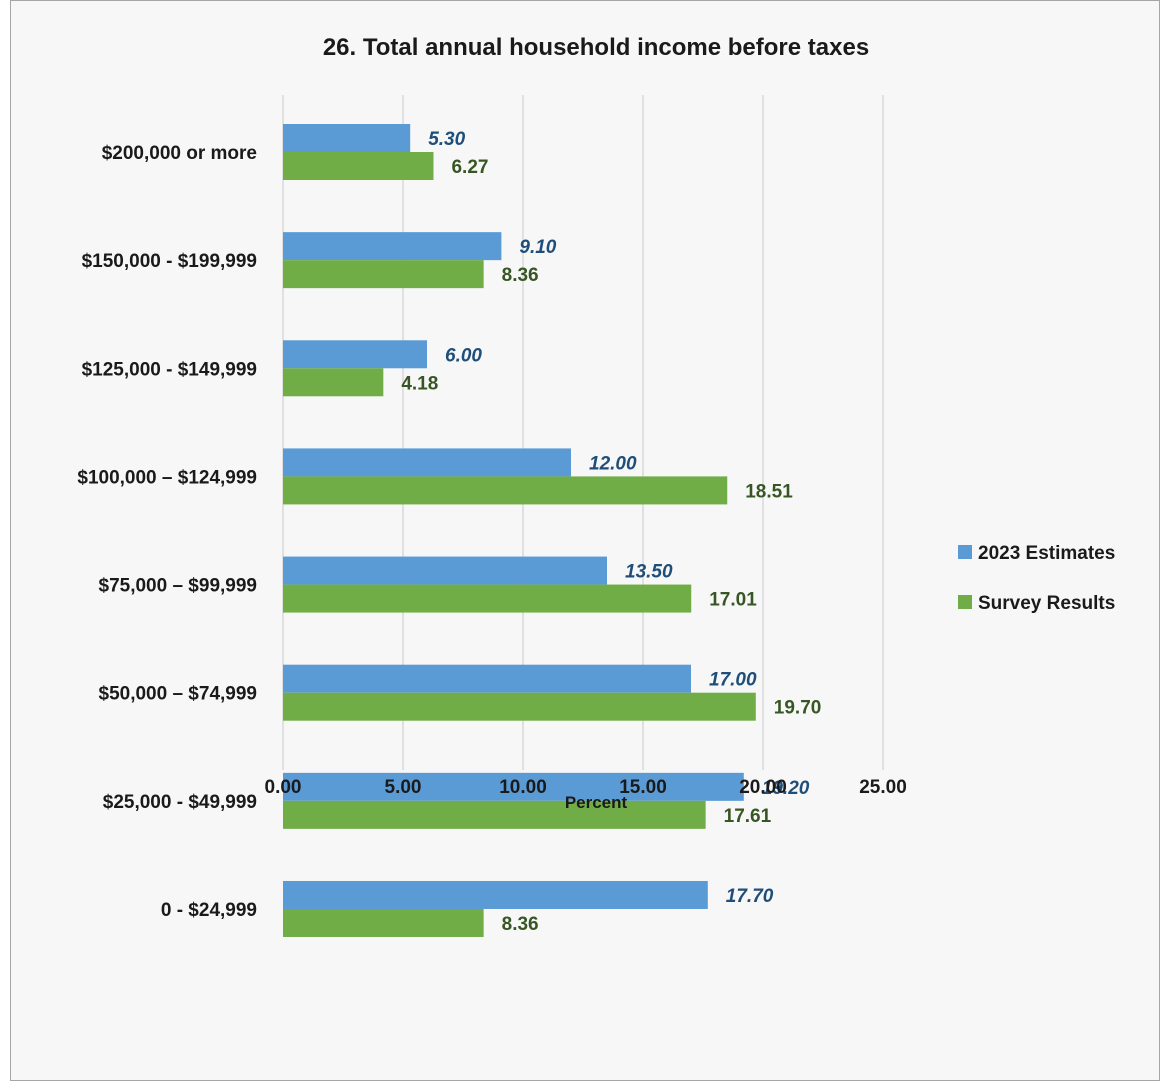 The width and height of the screenshot is (1172, 1082). What do you see at coordinates (733, 680) in the screenshot?
I see `data-label-estimates: 17.00` at bounding box center [733, 680].